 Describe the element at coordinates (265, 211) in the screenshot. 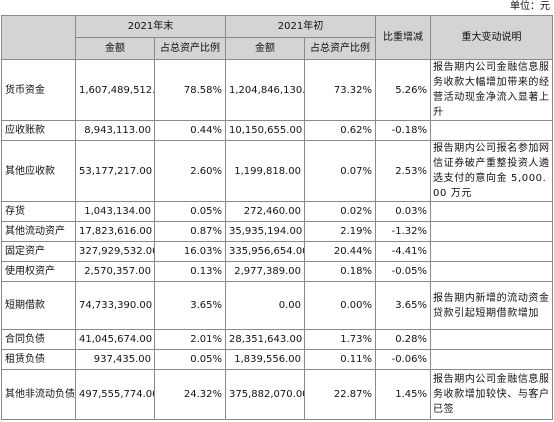

I see `begin-amount-cell: 272,460.00` at that location.